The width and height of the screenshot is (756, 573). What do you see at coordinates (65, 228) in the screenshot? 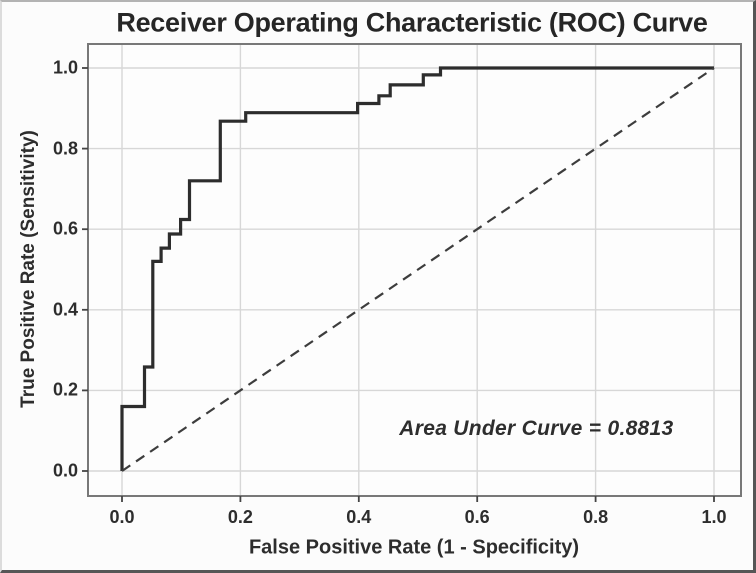
I see `y-tick-label: 0.6` at bounding box center [65, 228].